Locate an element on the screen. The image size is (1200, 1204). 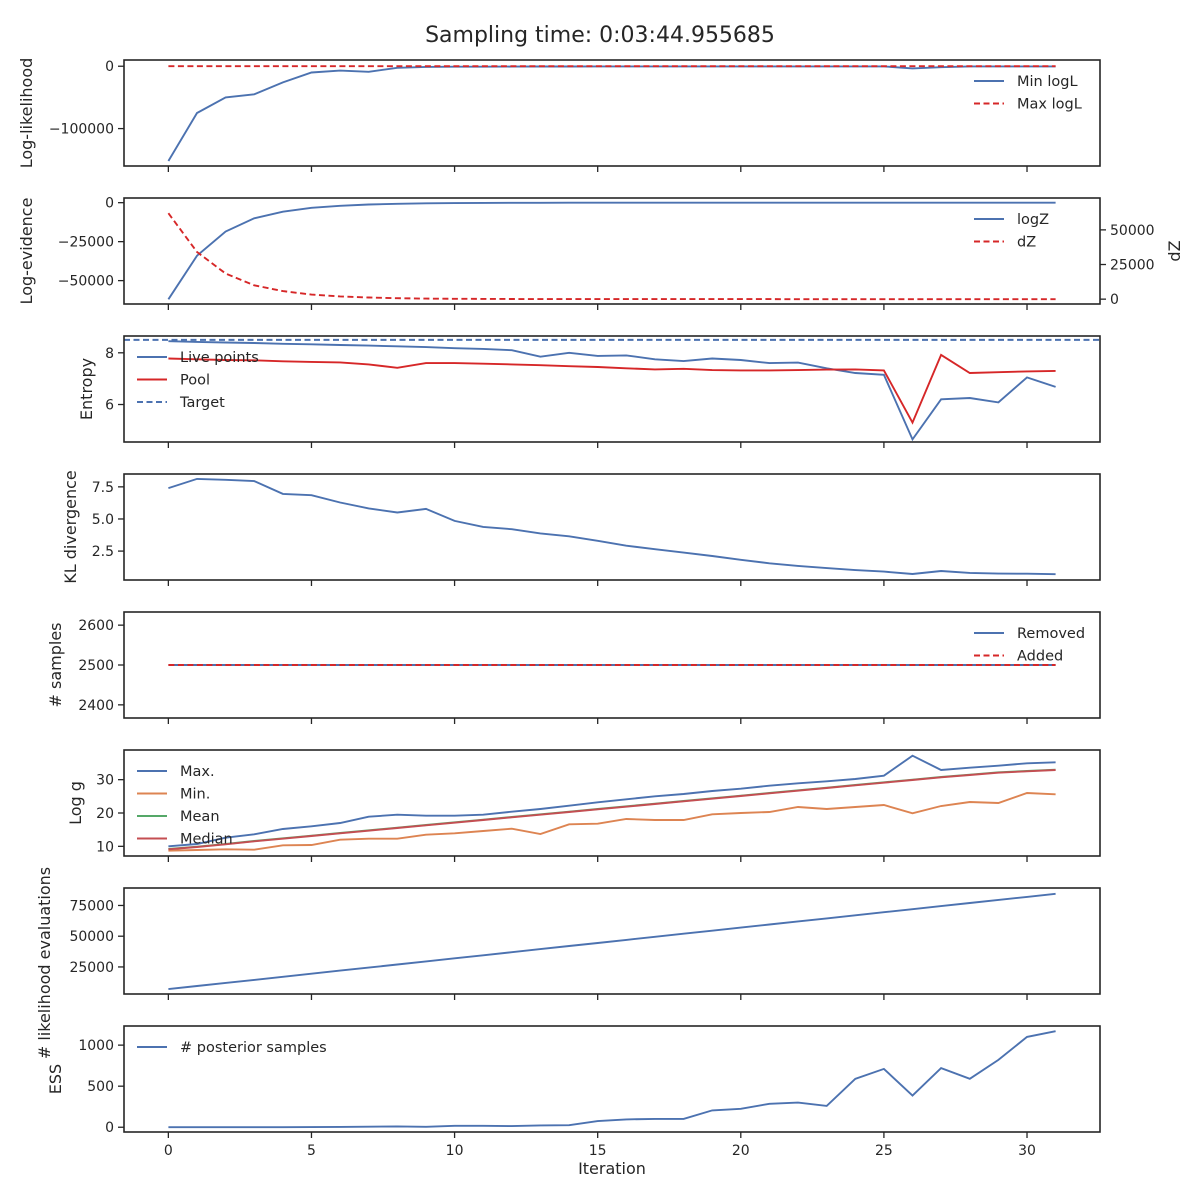
legend-label: Min. is located at coordinates (195, 795).